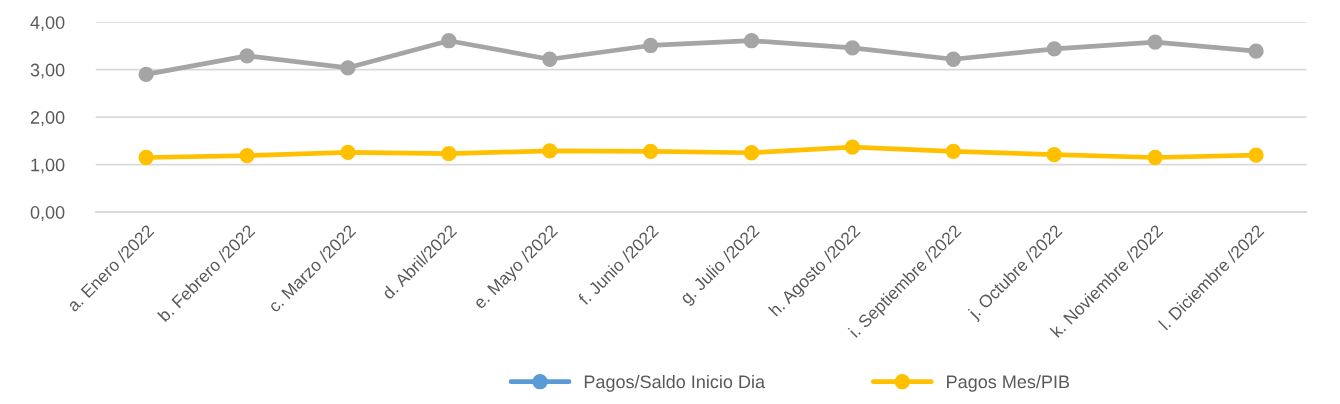 The width and height of the screenshot is (1340, 404). I want to click on y-tick-label: 2,00, so click(47, 119).